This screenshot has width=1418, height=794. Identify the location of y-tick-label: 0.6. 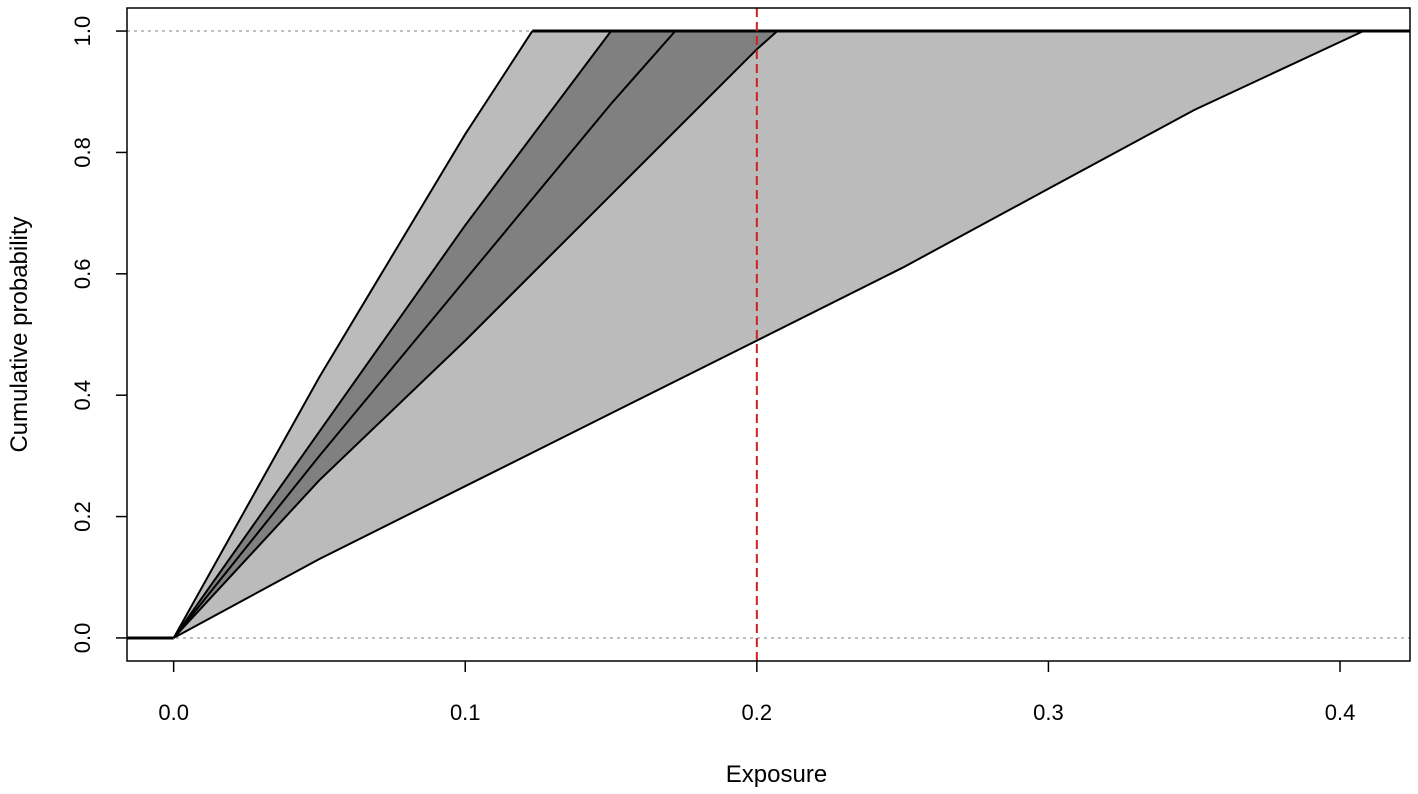
(82, 274).